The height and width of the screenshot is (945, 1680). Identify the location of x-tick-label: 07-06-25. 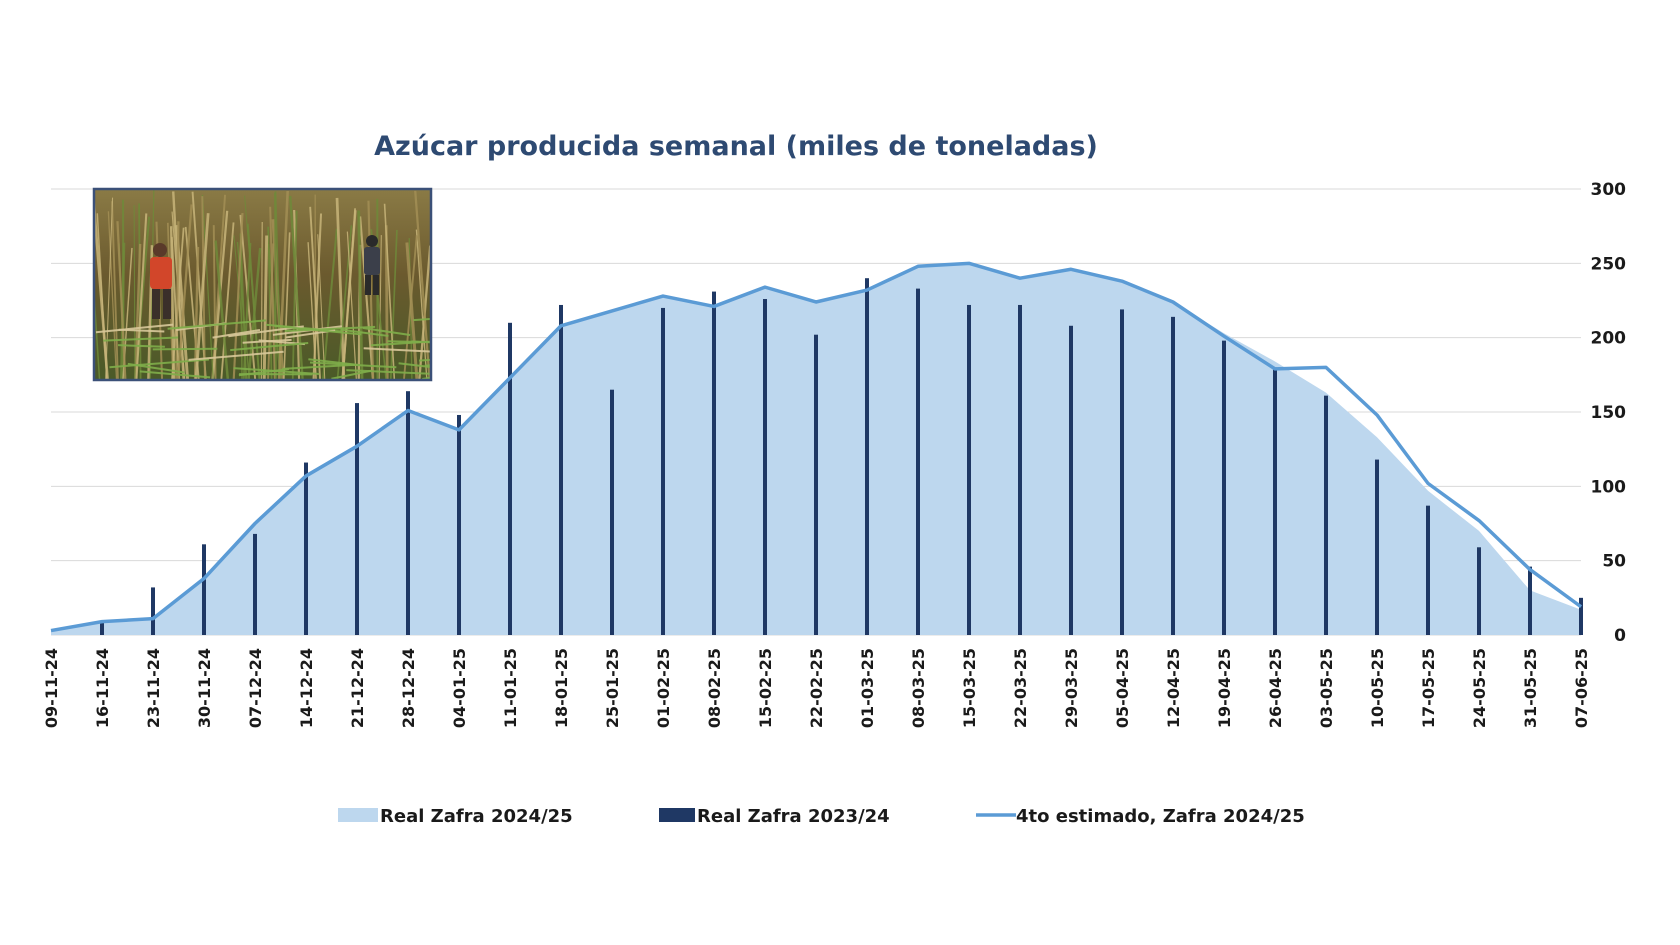
(1581, 688).